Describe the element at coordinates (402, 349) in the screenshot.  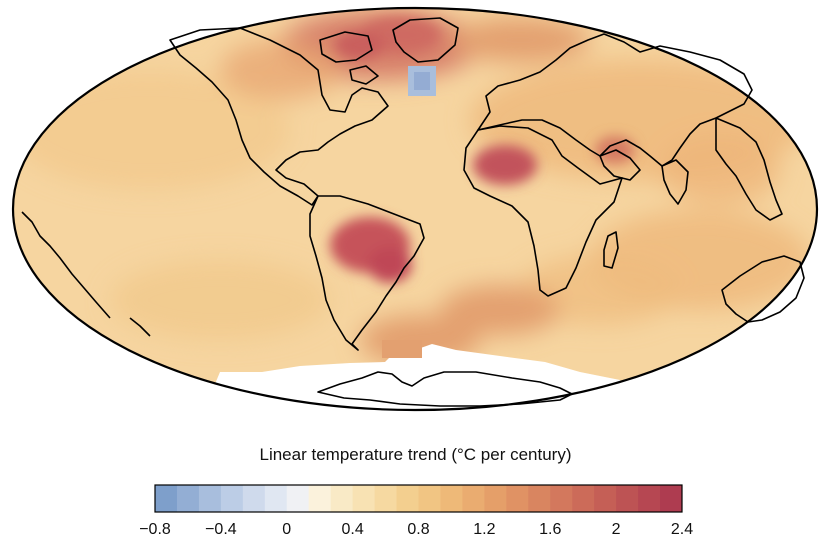
I see `peninsula-trend` at that location.